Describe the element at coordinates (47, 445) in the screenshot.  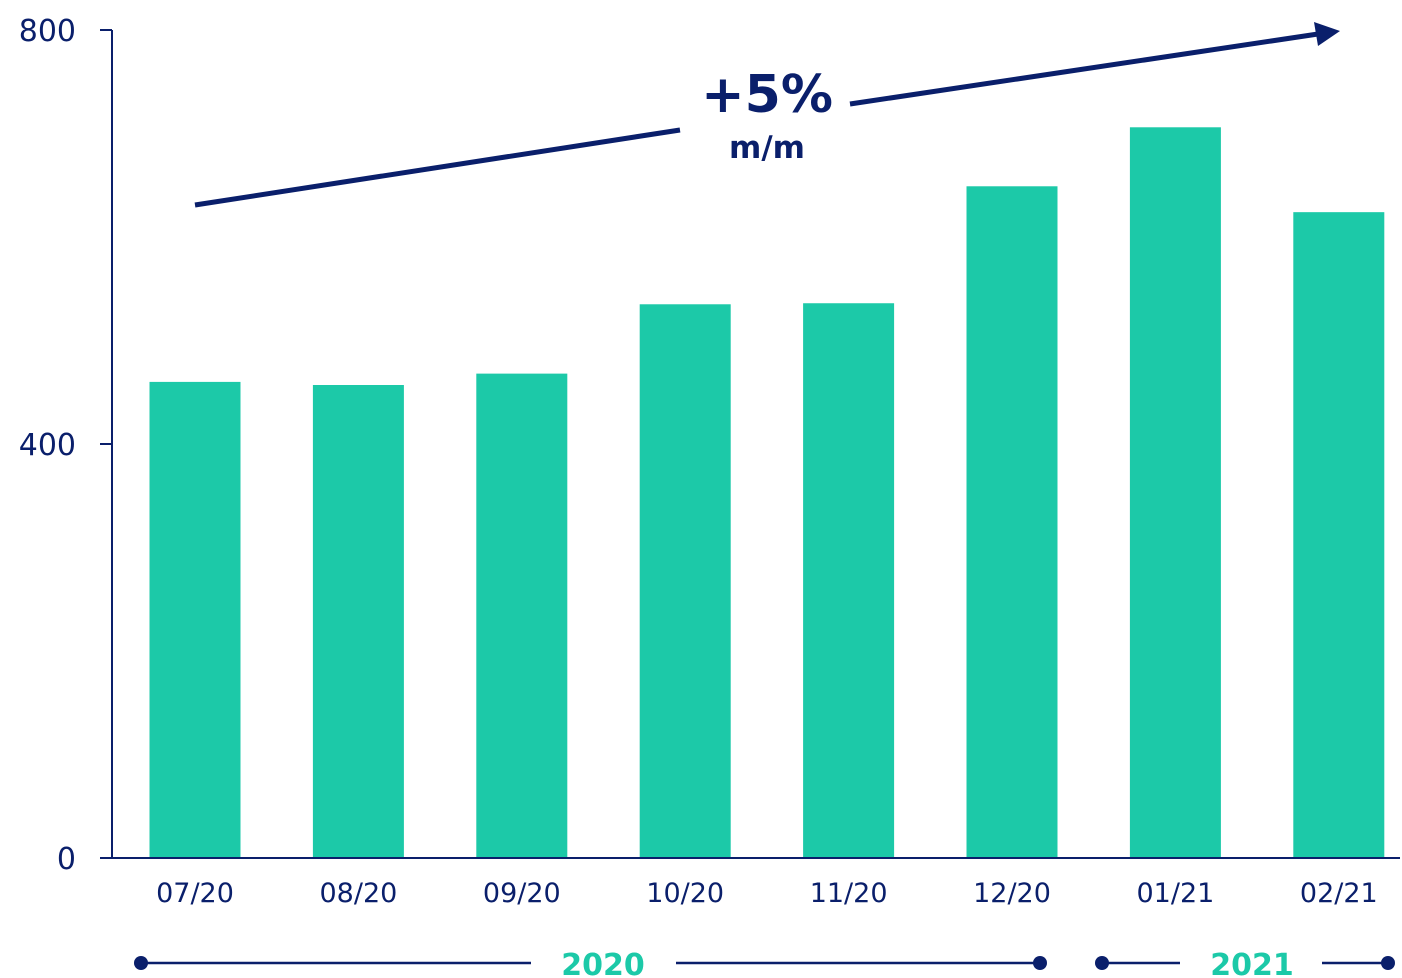
I see `y-tick-label: 400` at that location.